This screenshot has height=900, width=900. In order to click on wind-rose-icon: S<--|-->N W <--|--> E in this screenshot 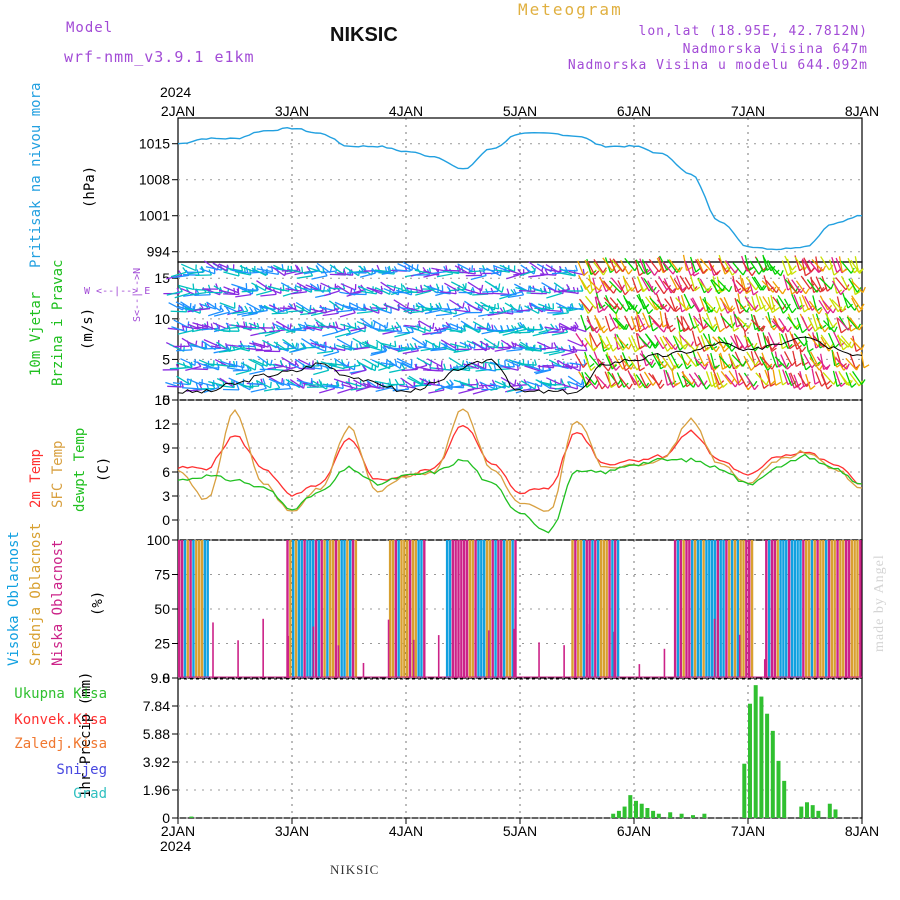, I will do `click(119, 292)`.